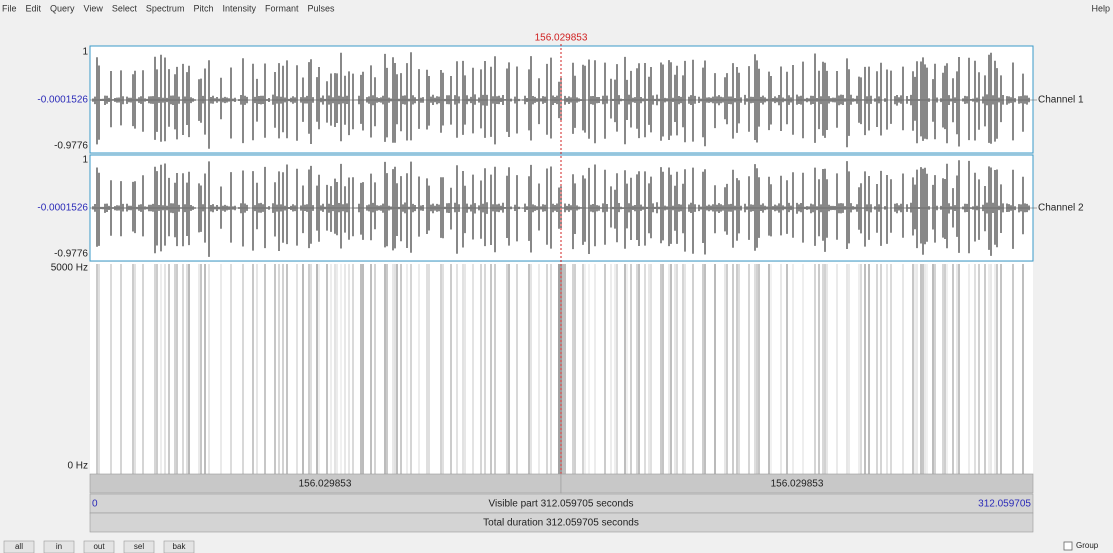 The height and width of the screenshot is (553, 1113). I want to click on total-bar, so click(561, 522).